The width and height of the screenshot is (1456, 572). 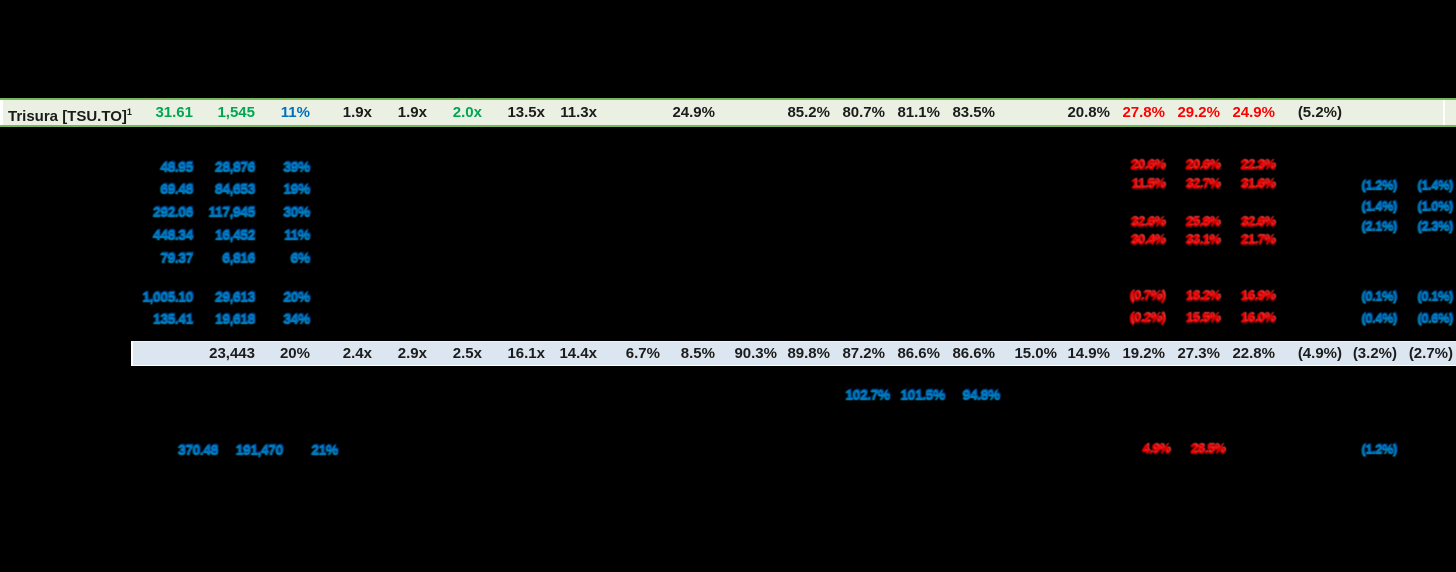 What do you see at coordinates (467, 353) in the screenshot?
I see `mean-row-b3-value: 2.5x` at bounding box center [467, 353].